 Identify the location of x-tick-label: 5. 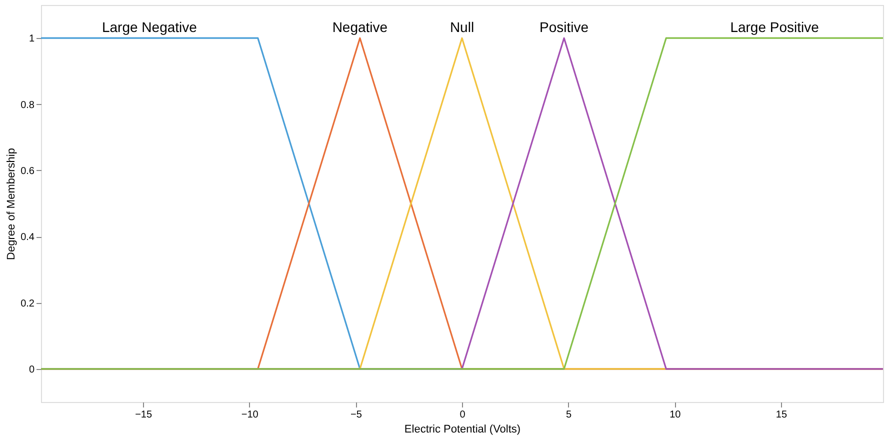
(569, 415).